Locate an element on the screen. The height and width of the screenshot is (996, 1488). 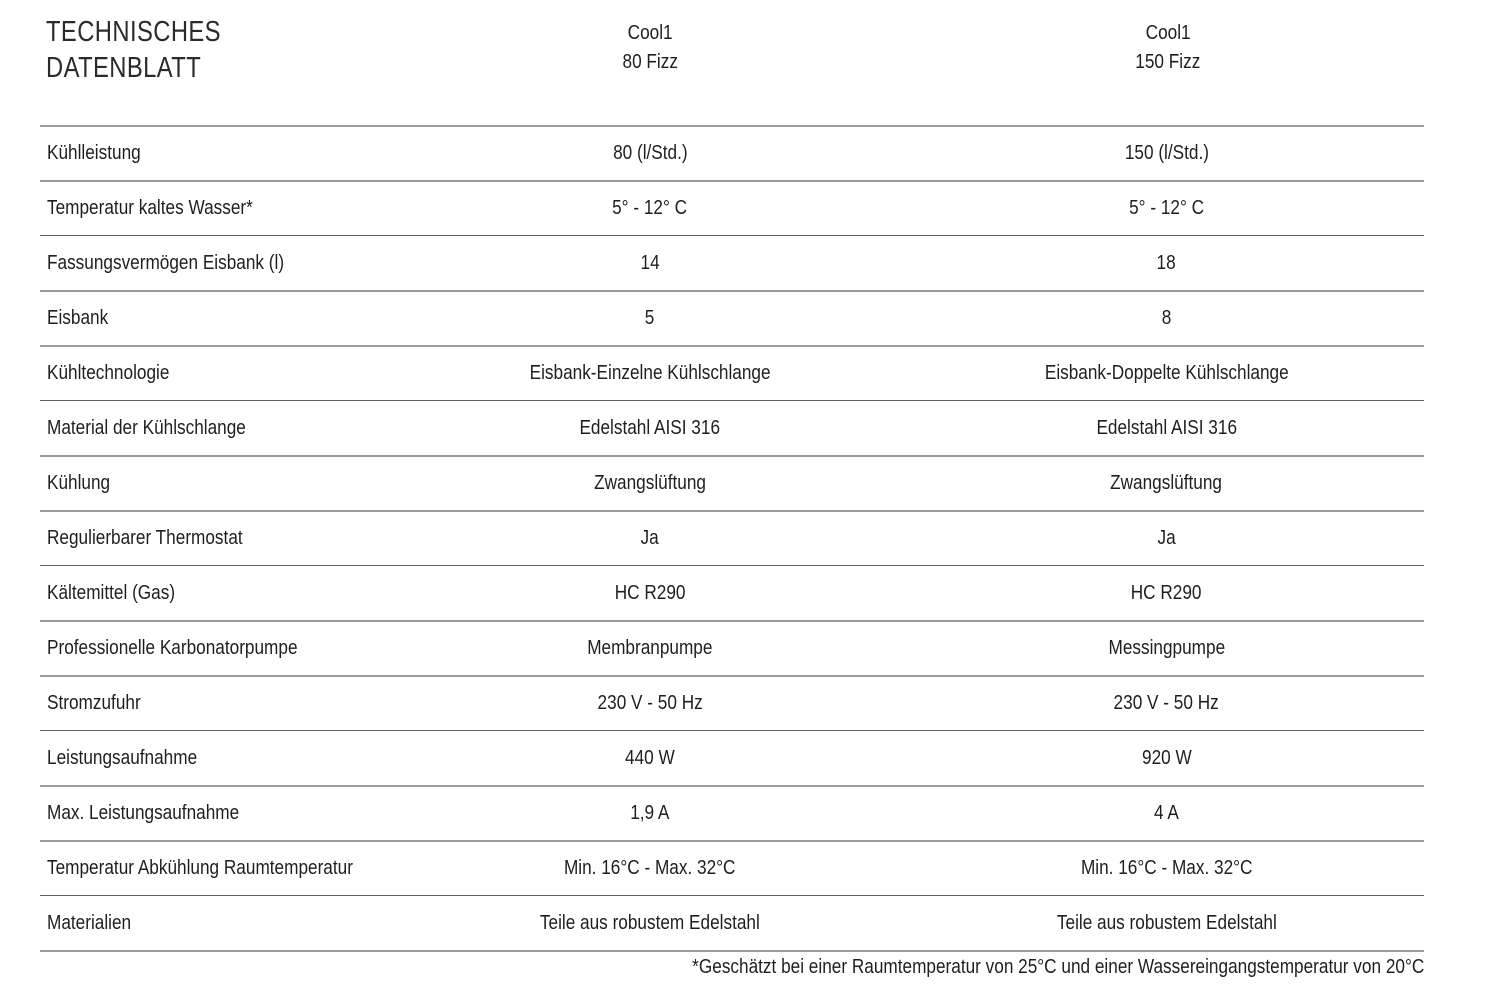
row-value-col1: Zwangslüftung is located at coordinates (650, 483).